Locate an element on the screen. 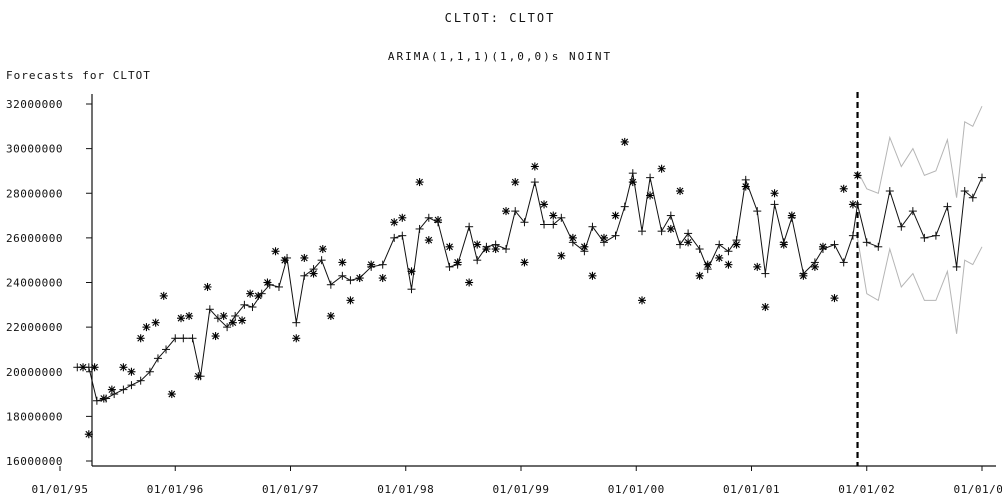 This screenshot has width=1002, height=501. y-tick-label: 22000000 is located at coordinates (34, 327).